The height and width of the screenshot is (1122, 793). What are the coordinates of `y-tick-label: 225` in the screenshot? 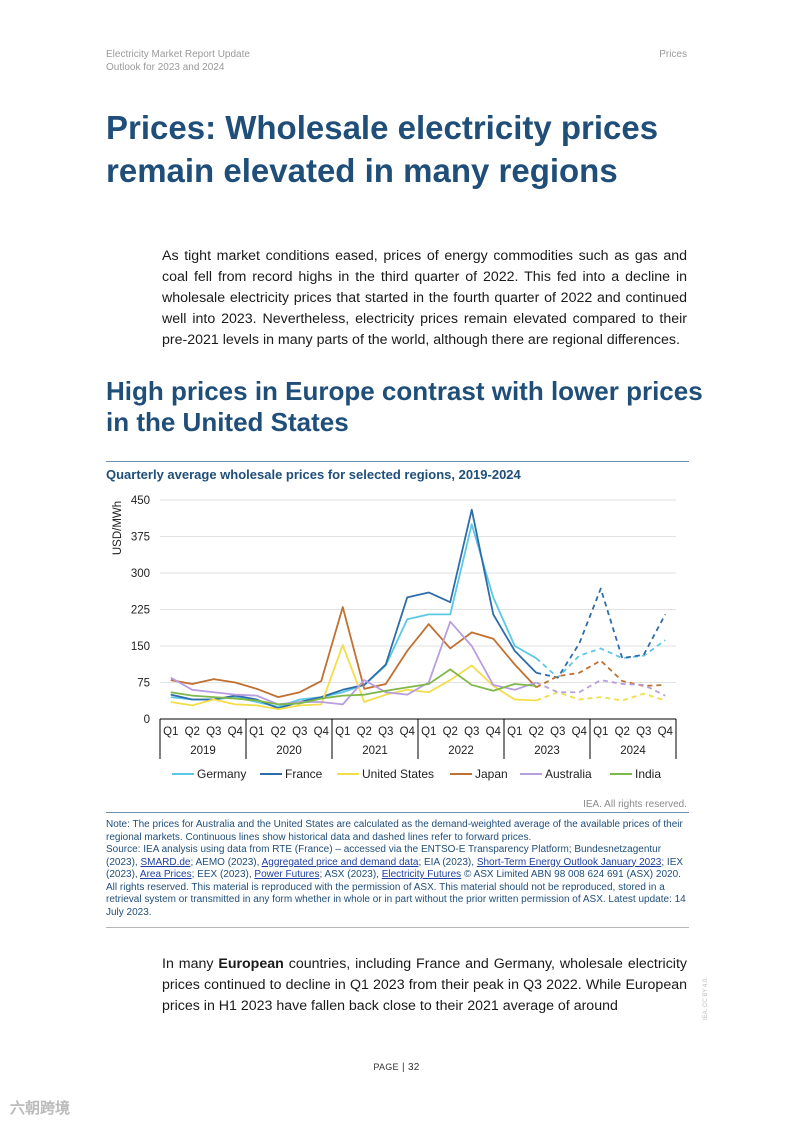 It's located at (140, 611).